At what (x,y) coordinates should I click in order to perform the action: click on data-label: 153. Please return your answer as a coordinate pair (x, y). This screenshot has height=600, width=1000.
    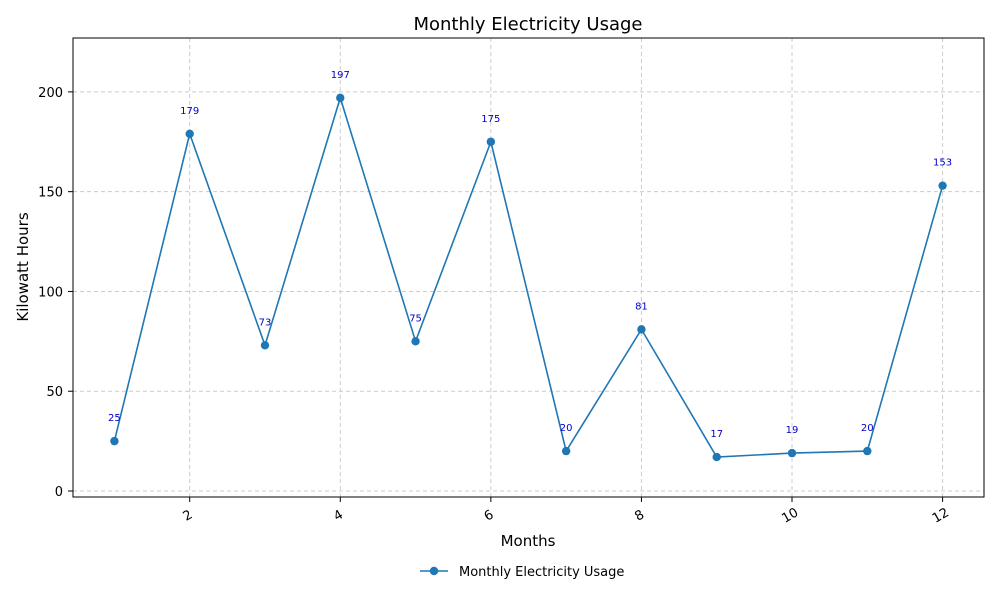
    Looking at the image, I should click on (942, 163).